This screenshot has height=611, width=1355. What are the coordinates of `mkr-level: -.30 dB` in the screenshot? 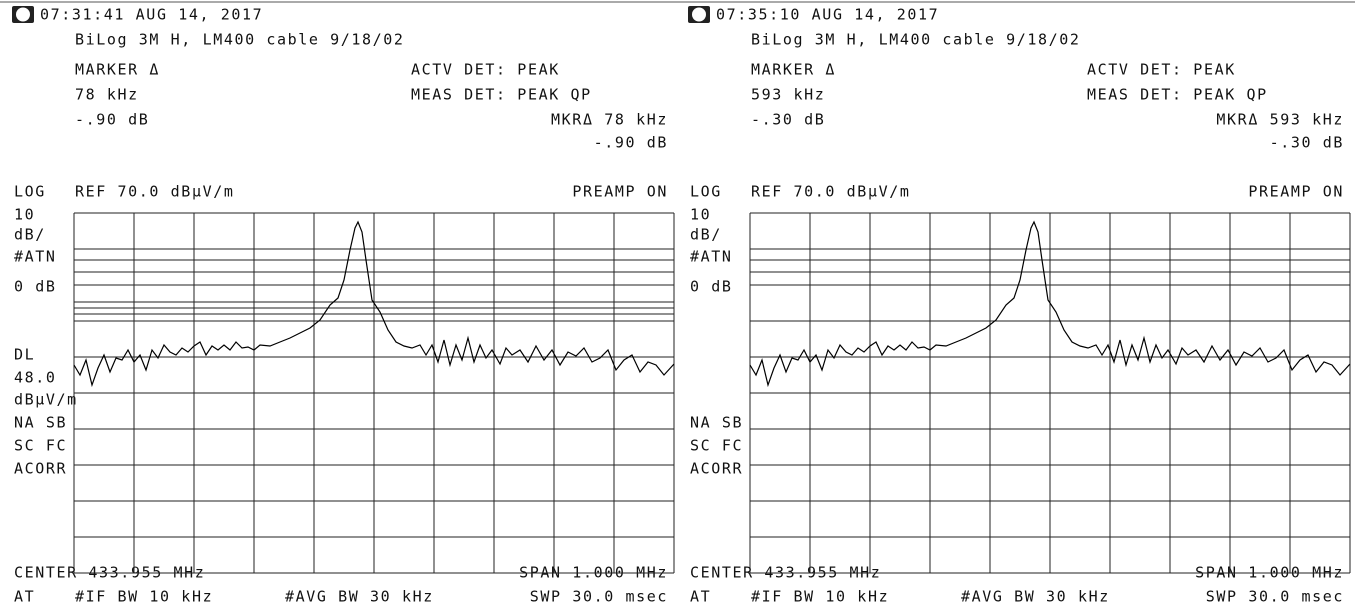 It's located at (1307, 143).